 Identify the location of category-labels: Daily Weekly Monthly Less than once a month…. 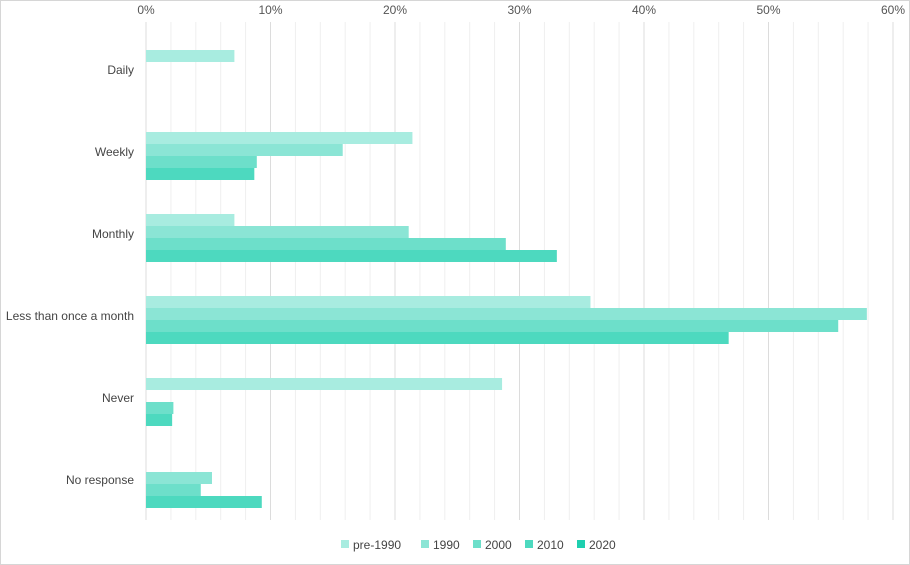
(70, 275).